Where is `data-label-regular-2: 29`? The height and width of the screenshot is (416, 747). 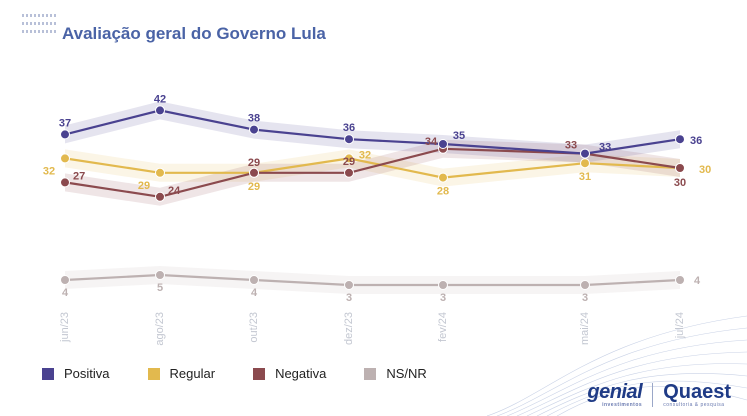
data-label-regular-2: 29 is located at coordinates (254, 187).